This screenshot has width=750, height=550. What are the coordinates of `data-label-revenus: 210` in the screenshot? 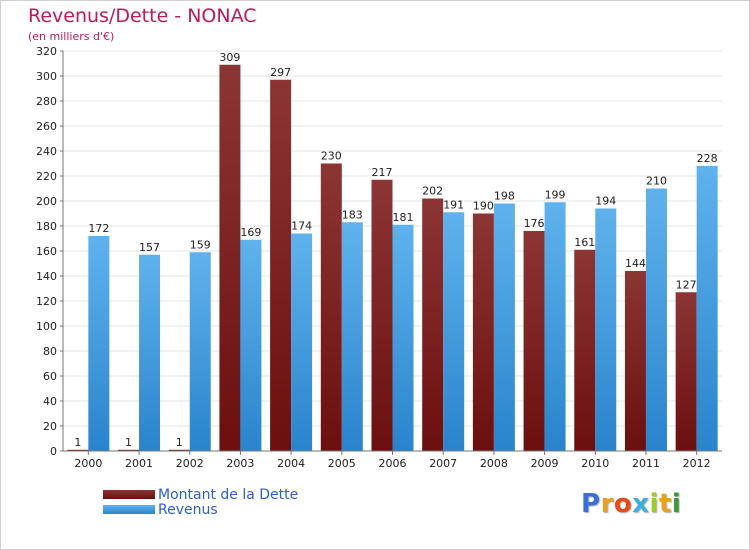 It's located at (656, 181).